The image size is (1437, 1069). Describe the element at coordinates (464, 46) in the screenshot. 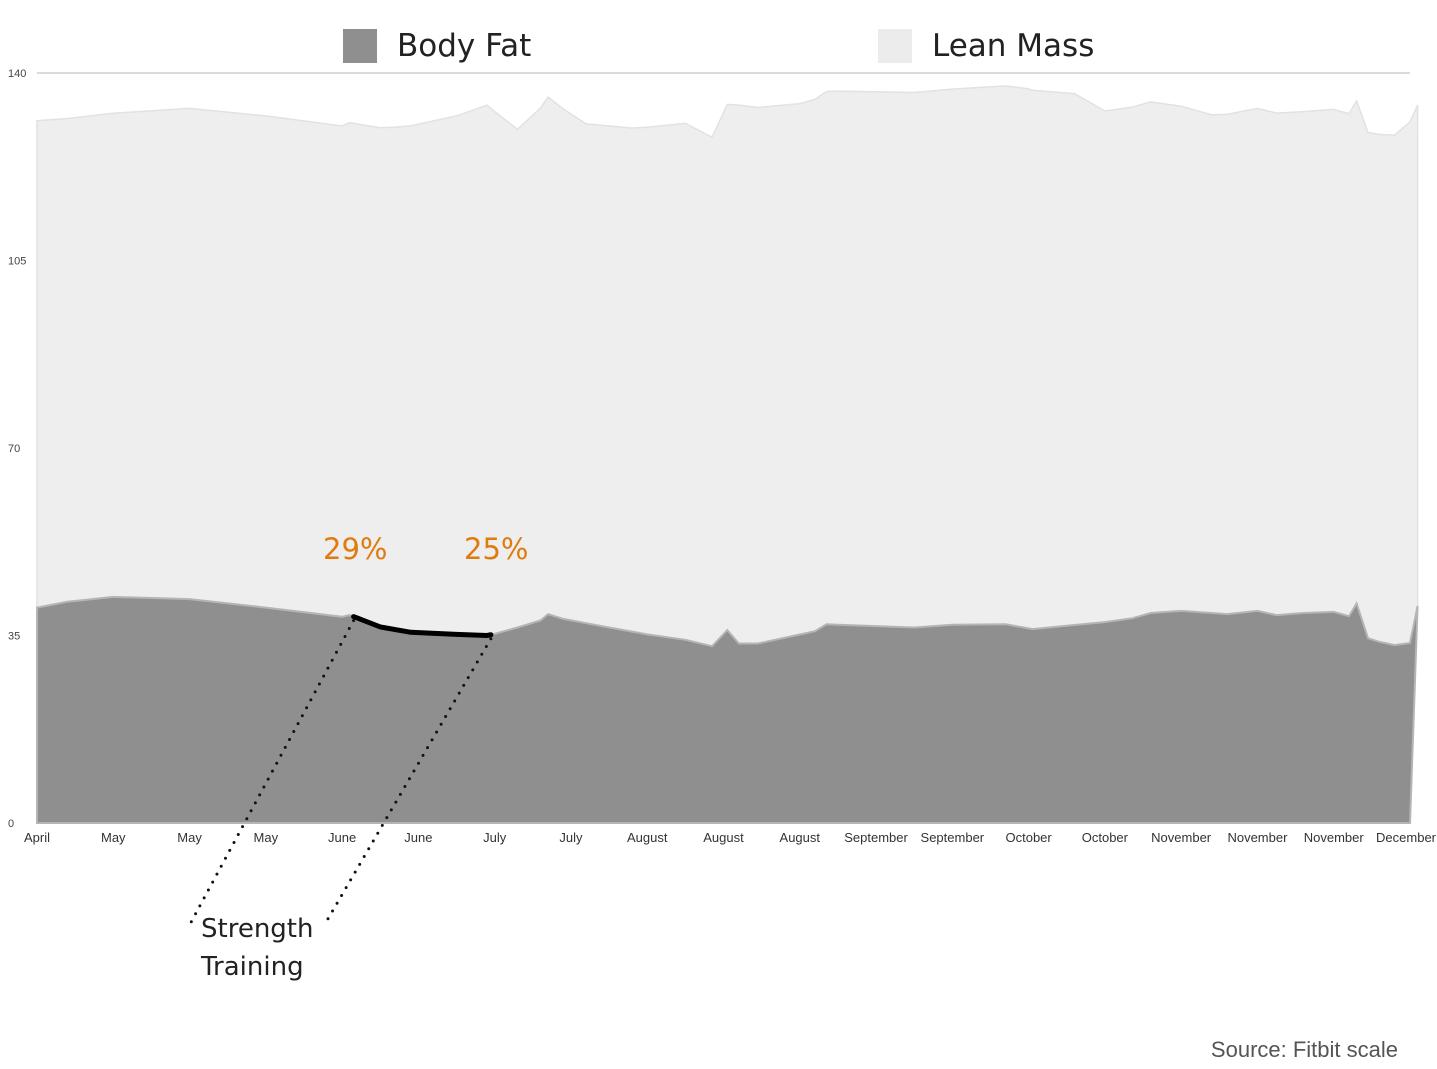

I see `legend-label-body-fat: Body Fat` at that location.